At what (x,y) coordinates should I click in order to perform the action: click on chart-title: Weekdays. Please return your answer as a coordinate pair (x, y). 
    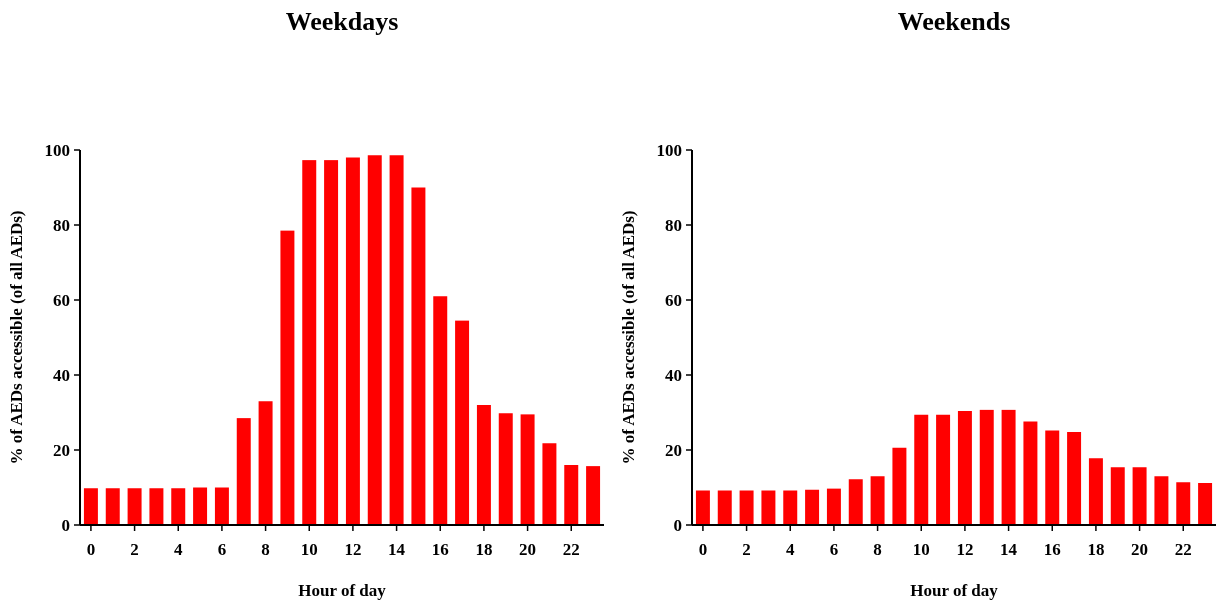
    Looking at the image, I should click on (342, 21).